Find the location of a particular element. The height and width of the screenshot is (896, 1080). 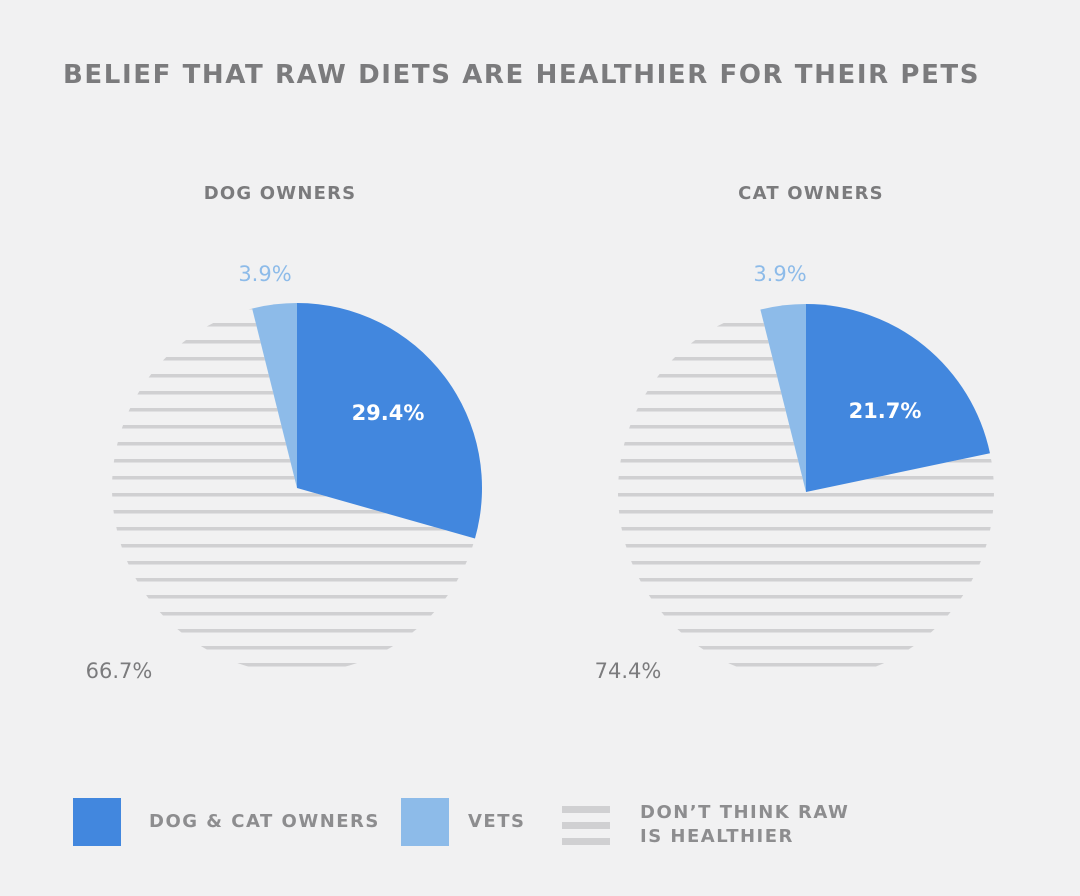

legend-label-dont-think: DON’T THINK RAW IS HEALTHIER is located at coordinates (744, 825).